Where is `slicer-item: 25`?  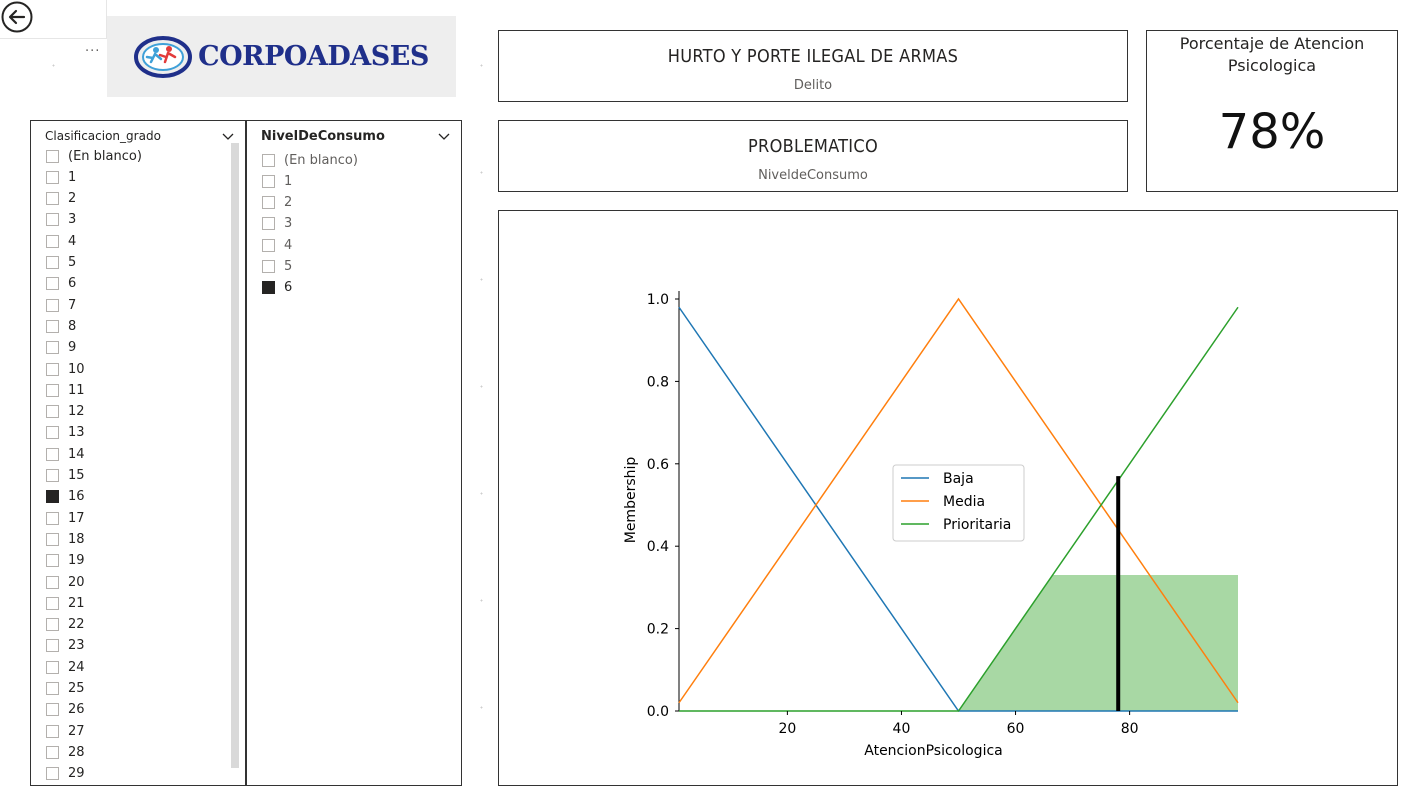 slicer-item: 25 is located at coordinates (65, 689).